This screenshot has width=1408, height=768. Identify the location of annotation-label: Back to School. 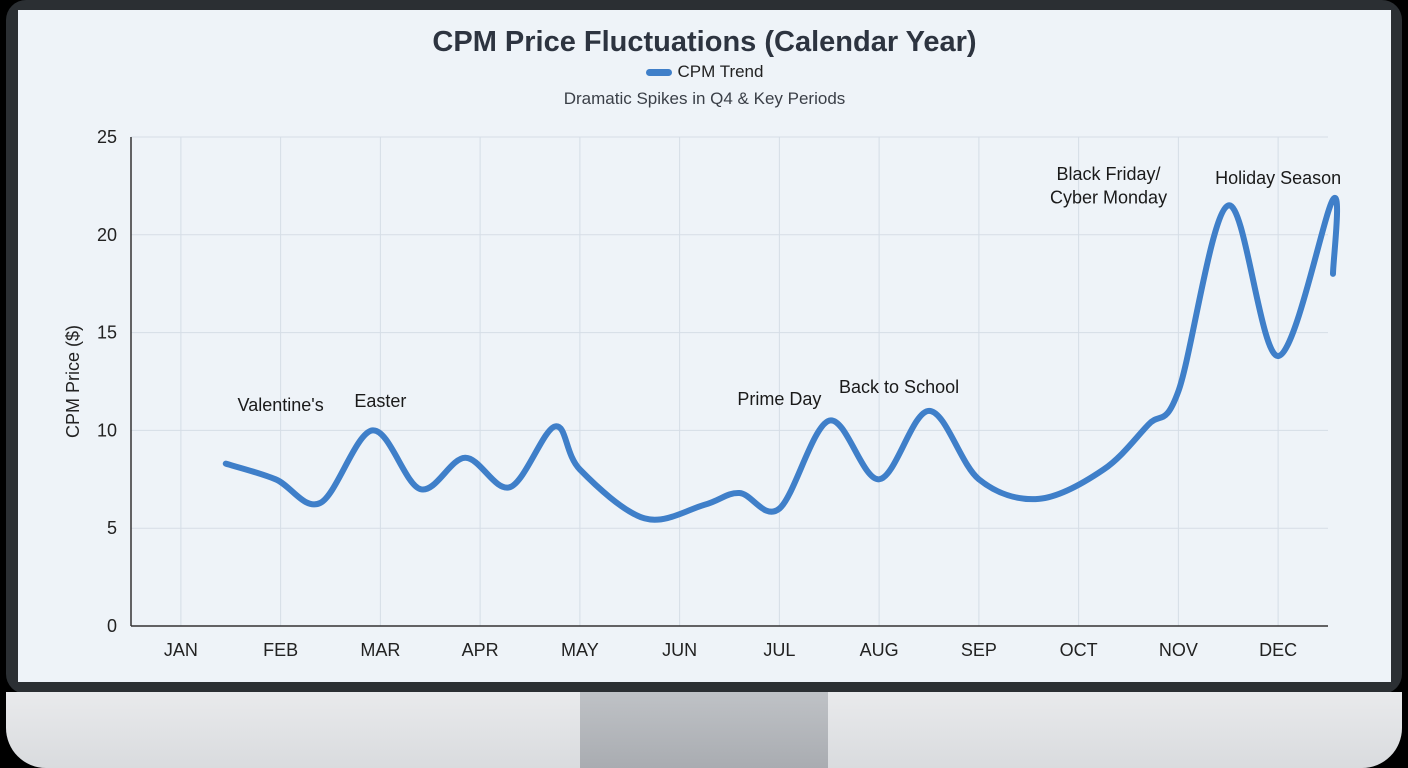
(899, 387).